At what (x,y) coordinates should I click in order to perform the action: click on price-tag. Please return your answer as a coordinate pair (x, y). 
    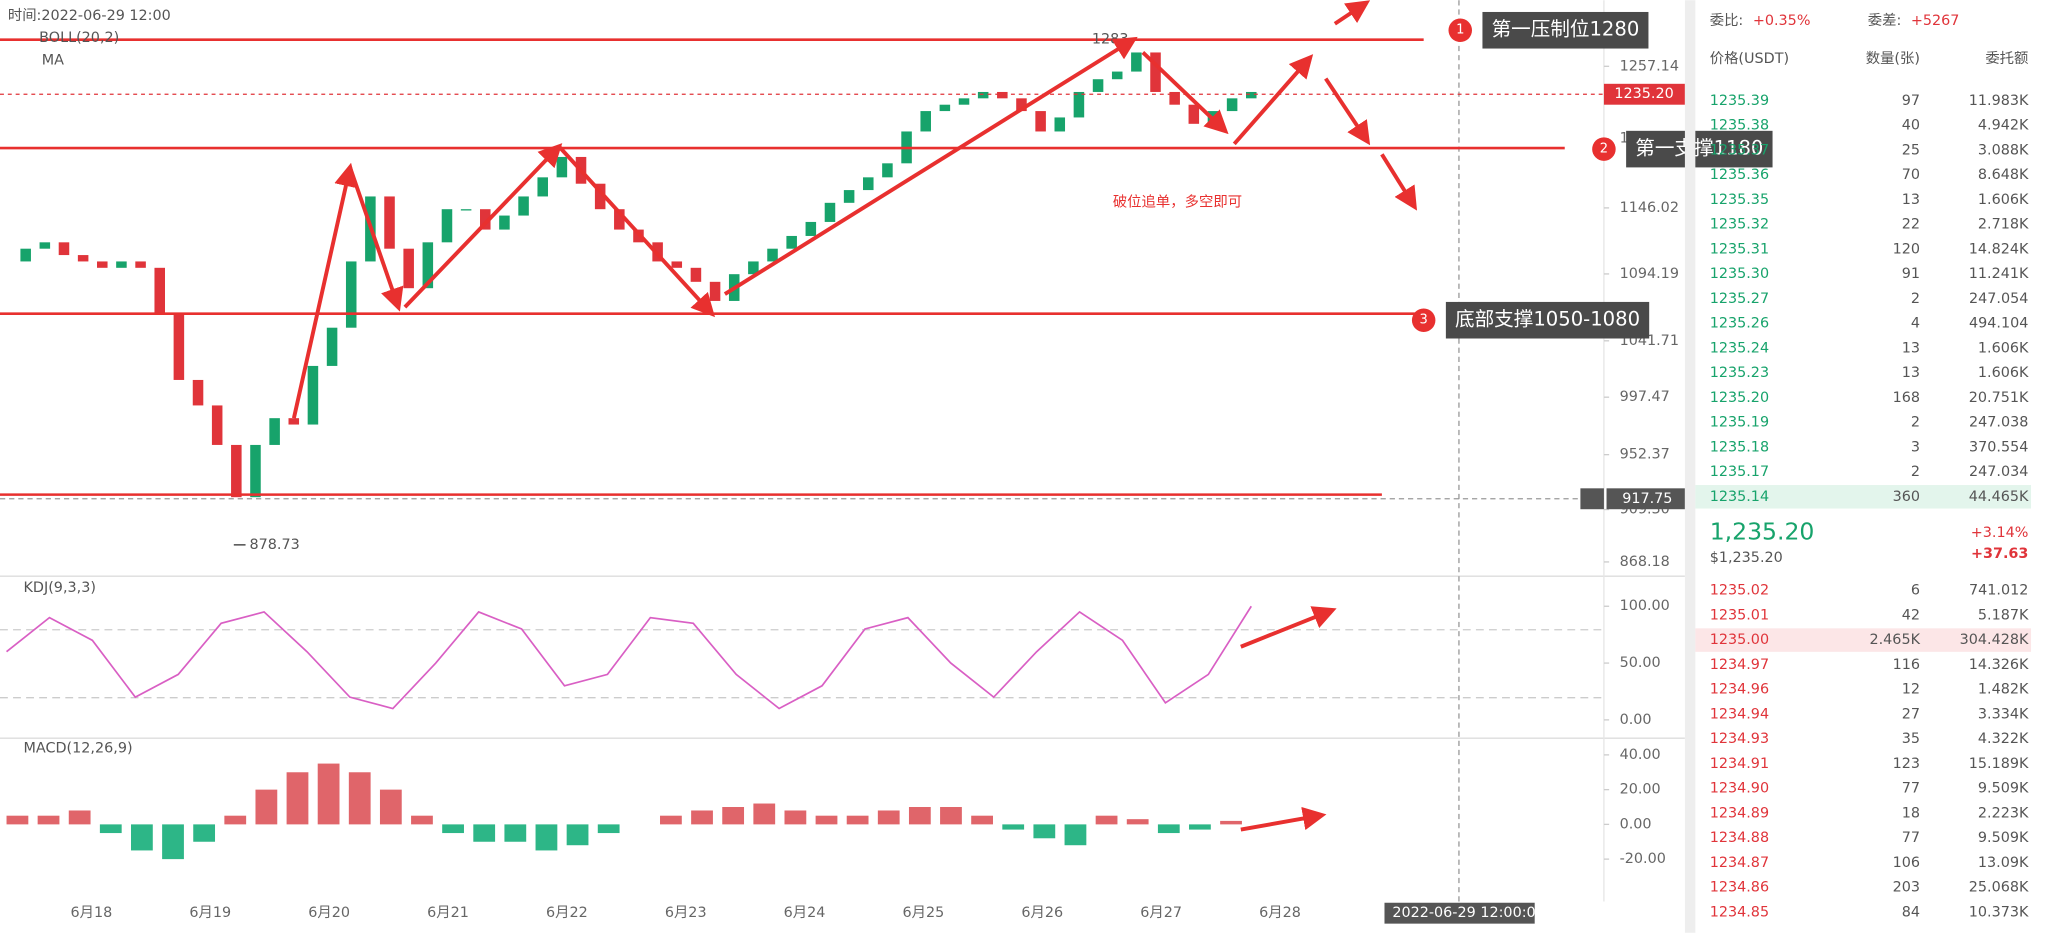
    Looking at the image, I should click on (1644, 94).